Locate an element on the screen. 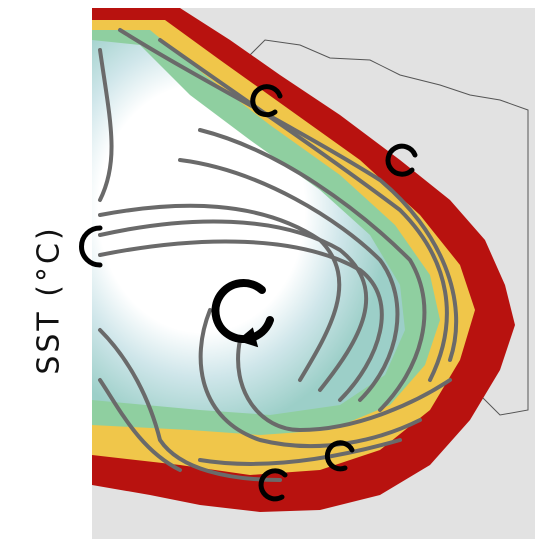  eddy-arrowhead is located at coordinates (247, 337).